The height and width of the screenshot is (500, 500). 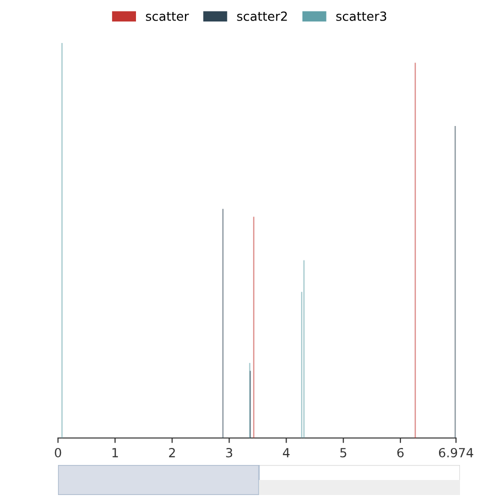 I want to click on x-tick-label: 1, so click(x=115, y=453).